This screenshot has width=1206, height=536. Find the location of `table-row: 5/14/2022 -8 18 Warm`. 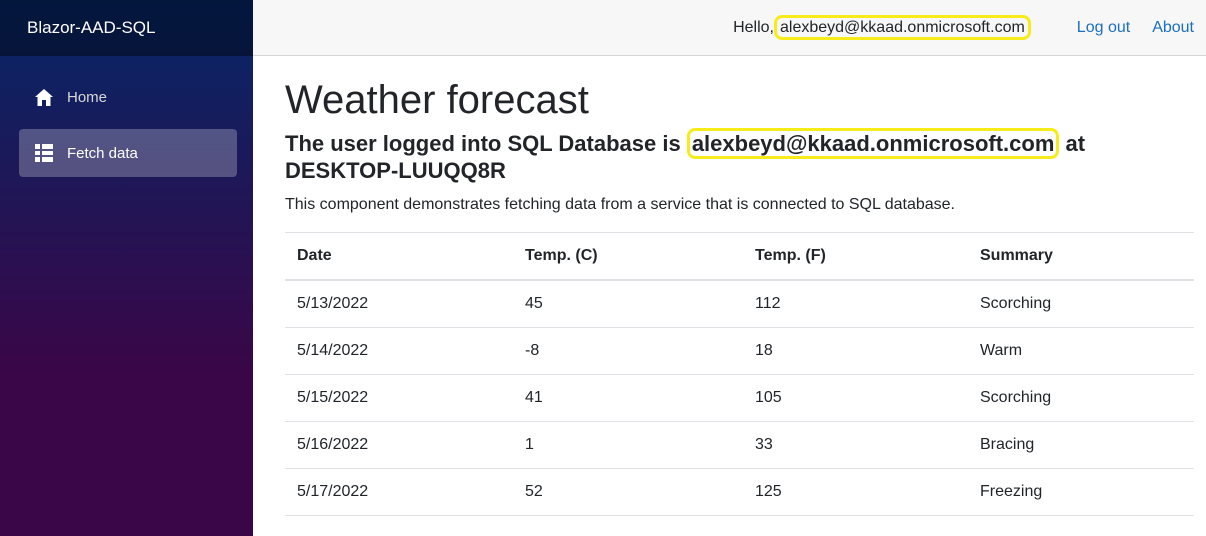

table-row: 5/14/2022 -8 18 Warm is located at coordinates (739, 351).